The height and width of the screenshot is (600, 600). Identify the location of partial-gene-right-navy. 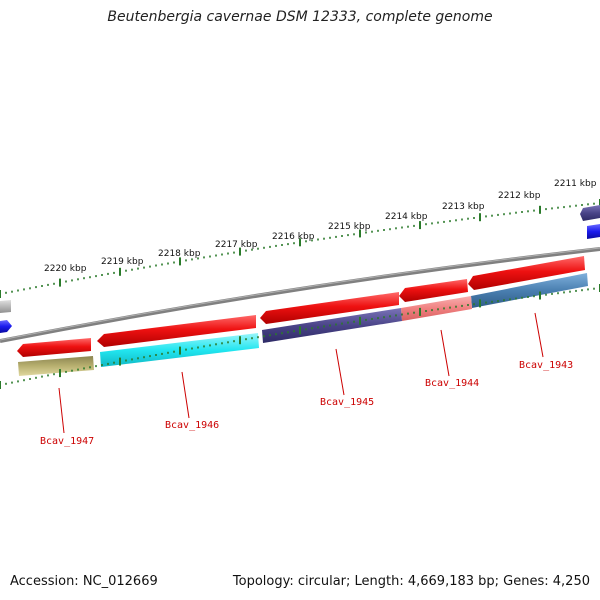
(590, 213).